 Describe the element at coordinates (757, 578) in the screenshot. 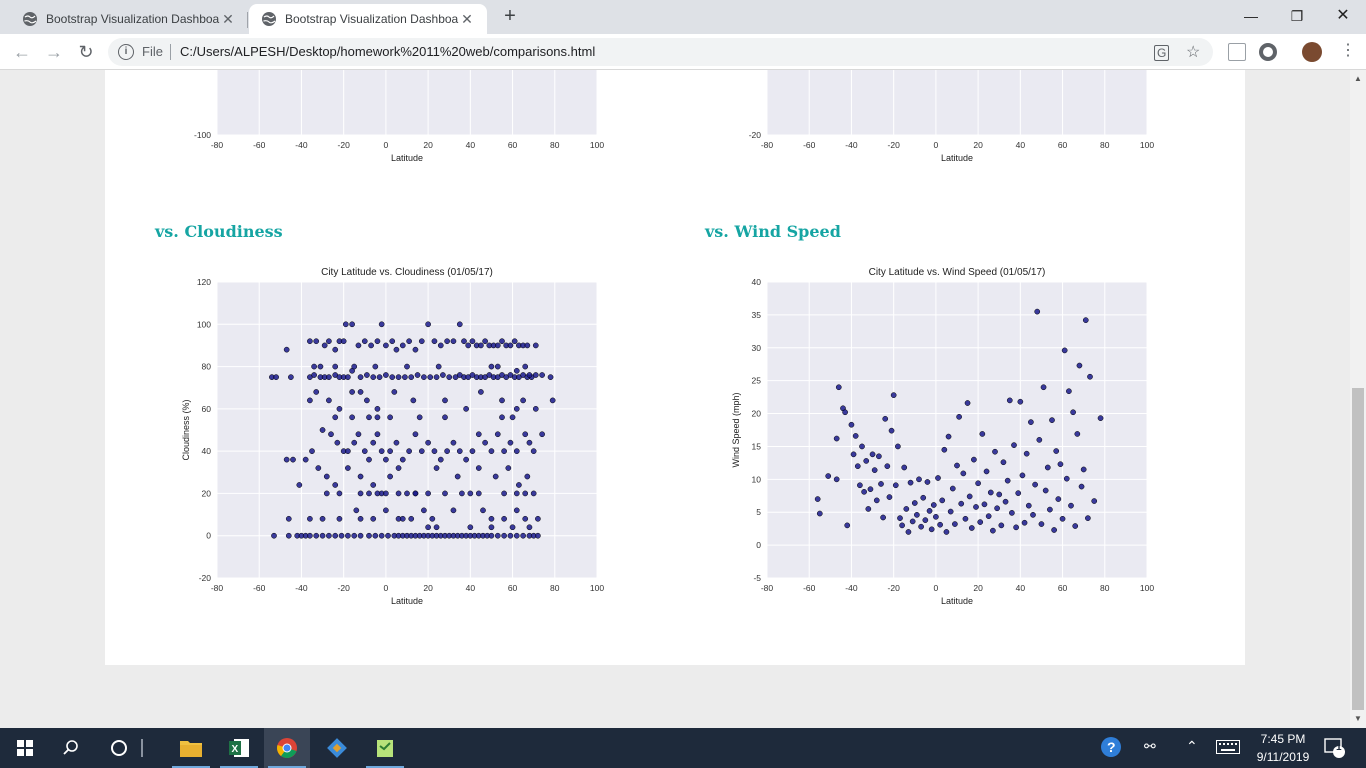

I see `y-tick-label: -5` at that location.